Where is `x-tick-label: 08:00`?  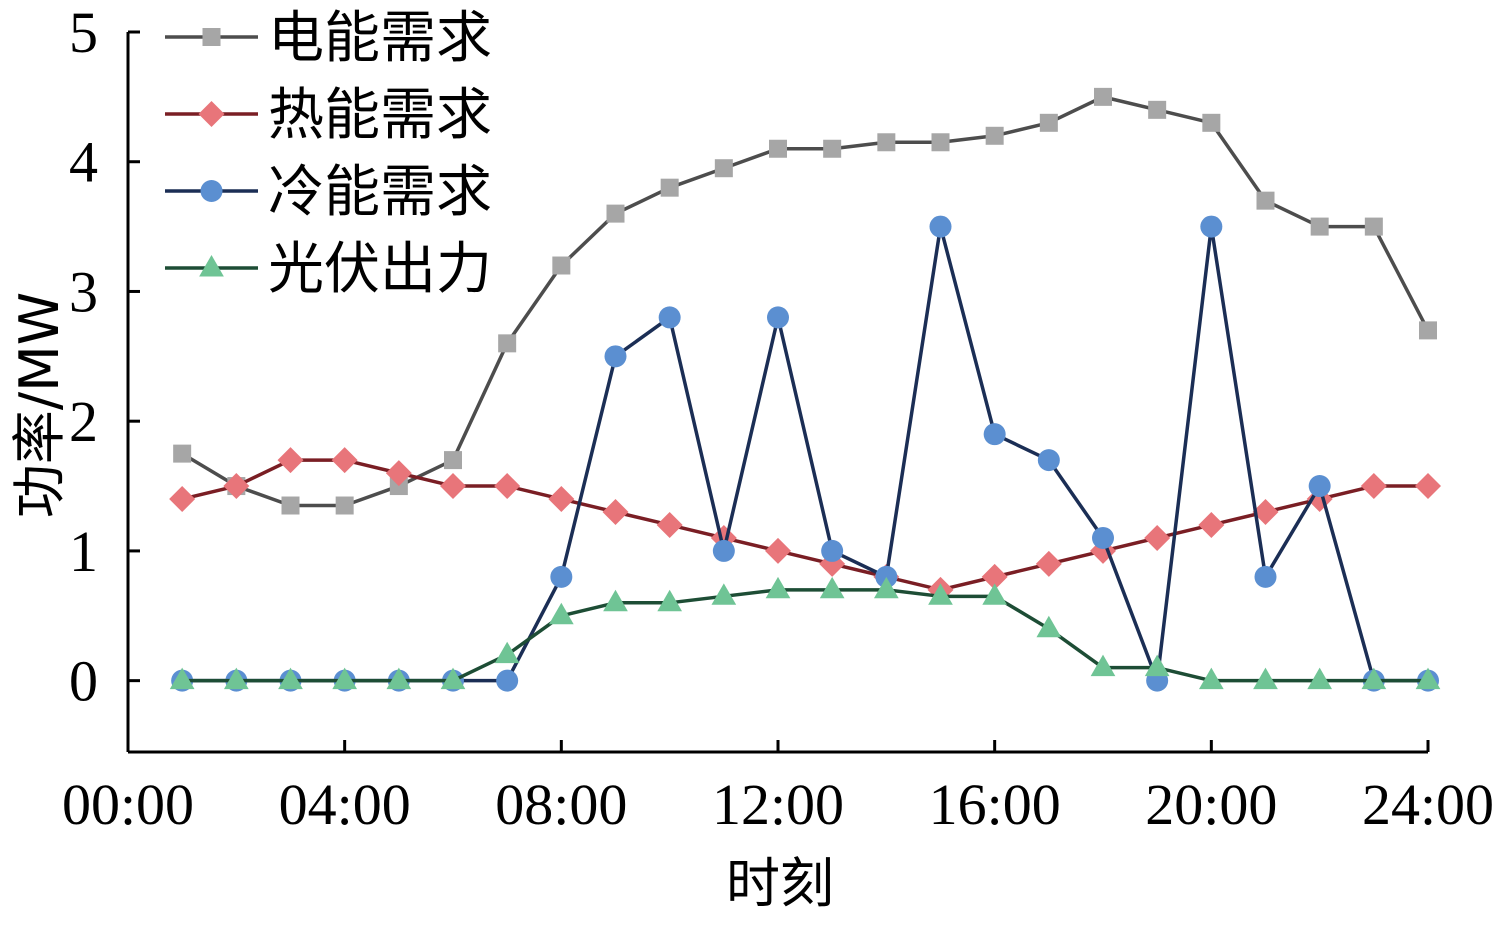 x-tick-label: 08:00 is located at coordinates (561, 804).